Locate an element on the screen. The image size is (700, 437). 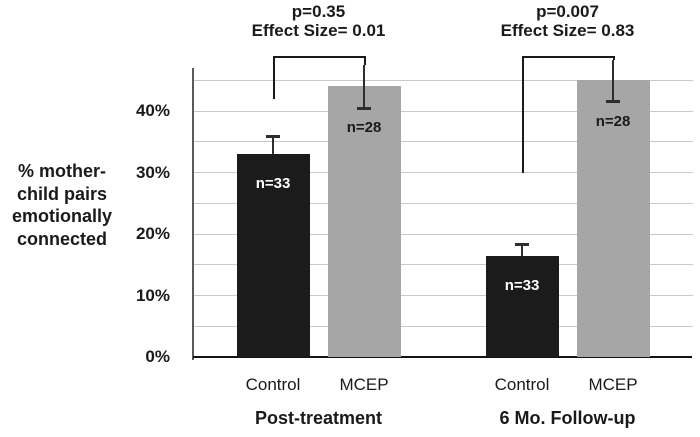
y-axis-label-line: emotionally is located at coordinates (62, 216).